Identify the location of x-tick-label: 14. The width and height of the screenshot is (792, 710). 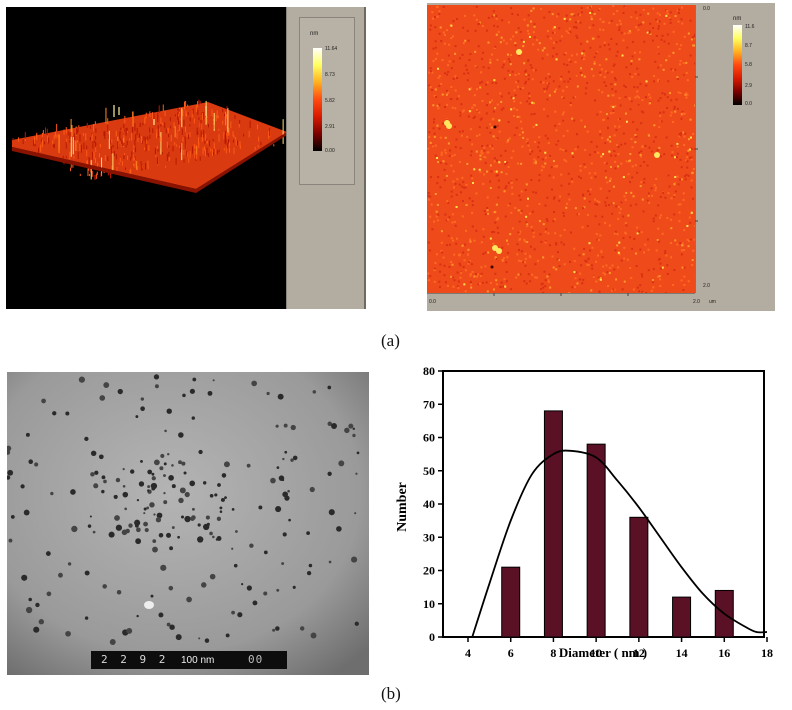
(682, 653).